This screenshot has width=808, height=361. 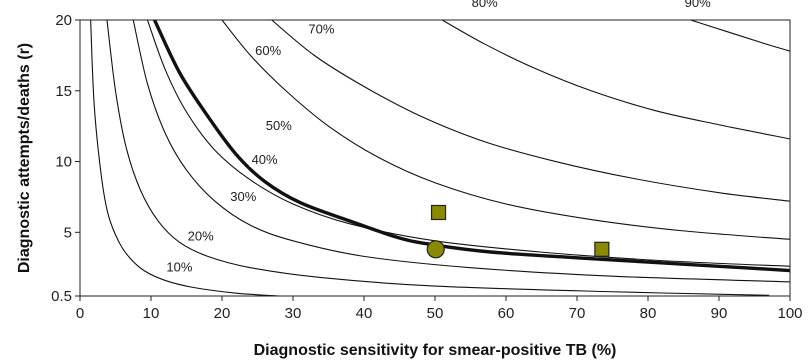 I want to click on contour-label-30pct: 30%, so click(x=243, y=196).